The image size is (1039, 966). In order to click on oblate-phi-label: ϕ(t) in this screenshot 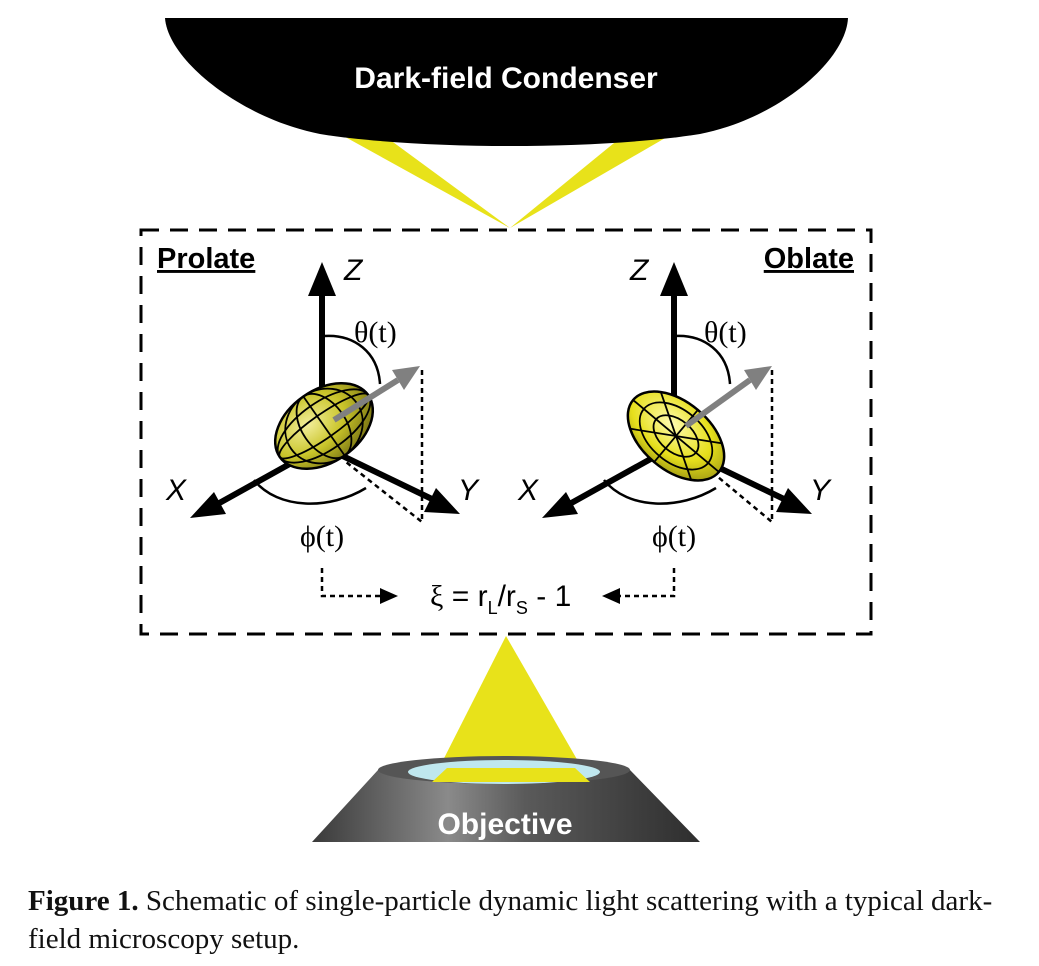, I will do `click(674, 536)`.